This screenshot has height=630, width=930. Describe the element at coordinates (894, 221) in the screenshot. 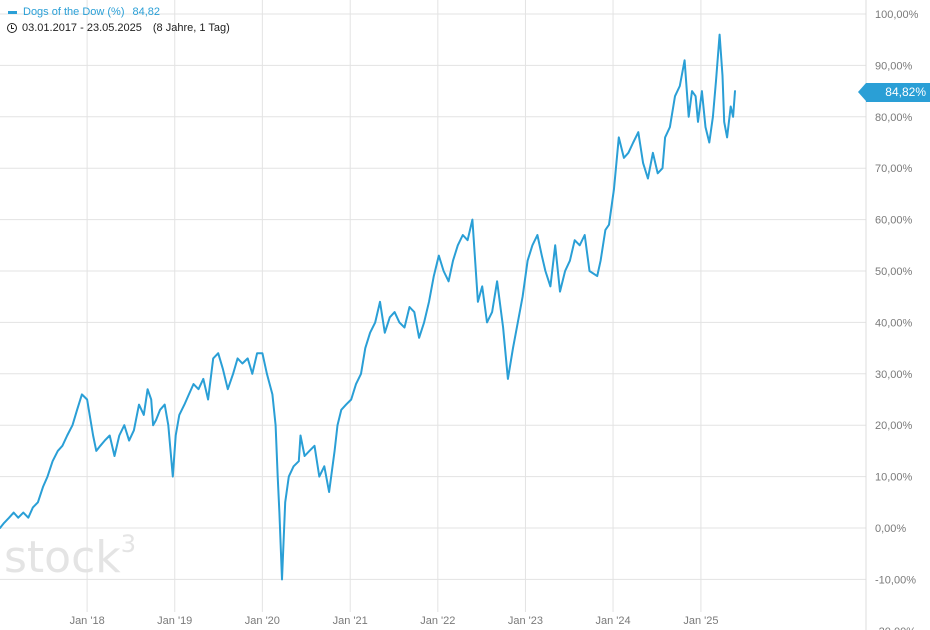

I see `y-tick-label: 60,00%` at that location.